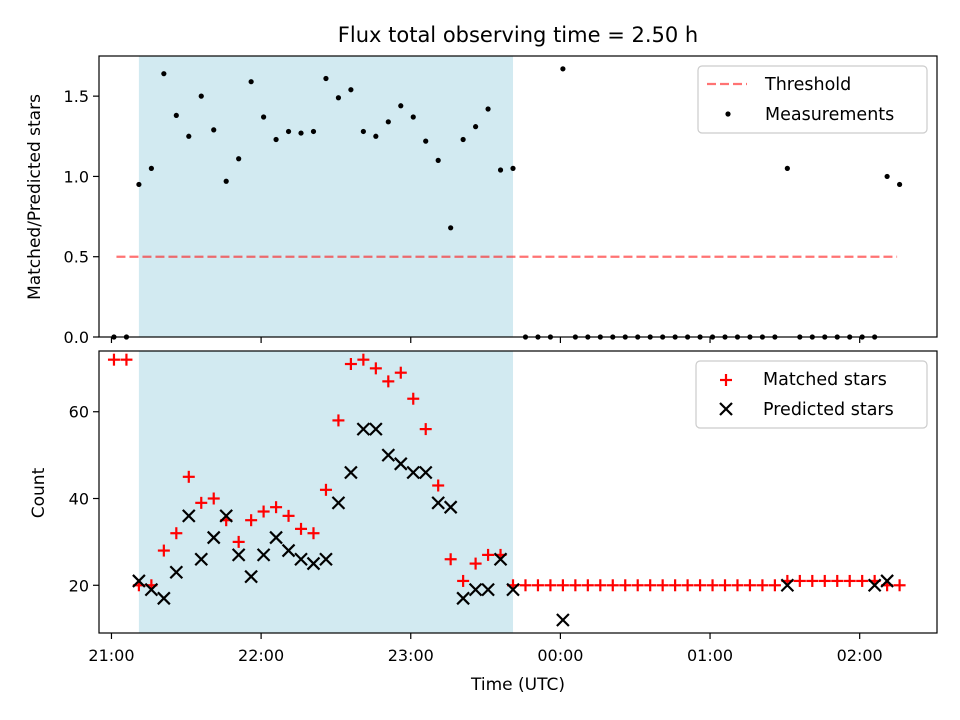 The image size is (960, 720). What do you see at coordinates (860, 655) in the screenshot?
I see `x-tick-label: 02:00` at bounding box center [860, 655].